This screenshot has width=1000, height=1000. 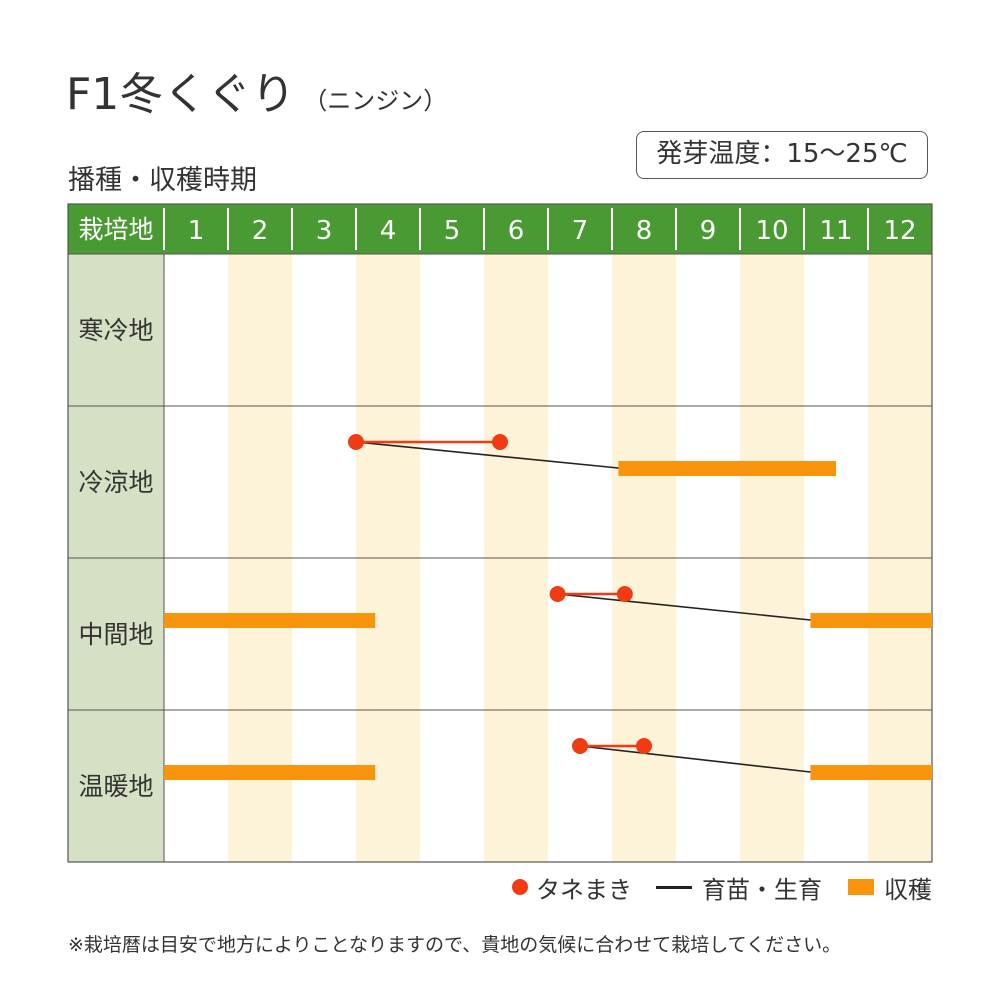 What do you see at coordinates (580, 231) in the screenshot?
I see `month-label: 7` at bounding box center [580, 231].